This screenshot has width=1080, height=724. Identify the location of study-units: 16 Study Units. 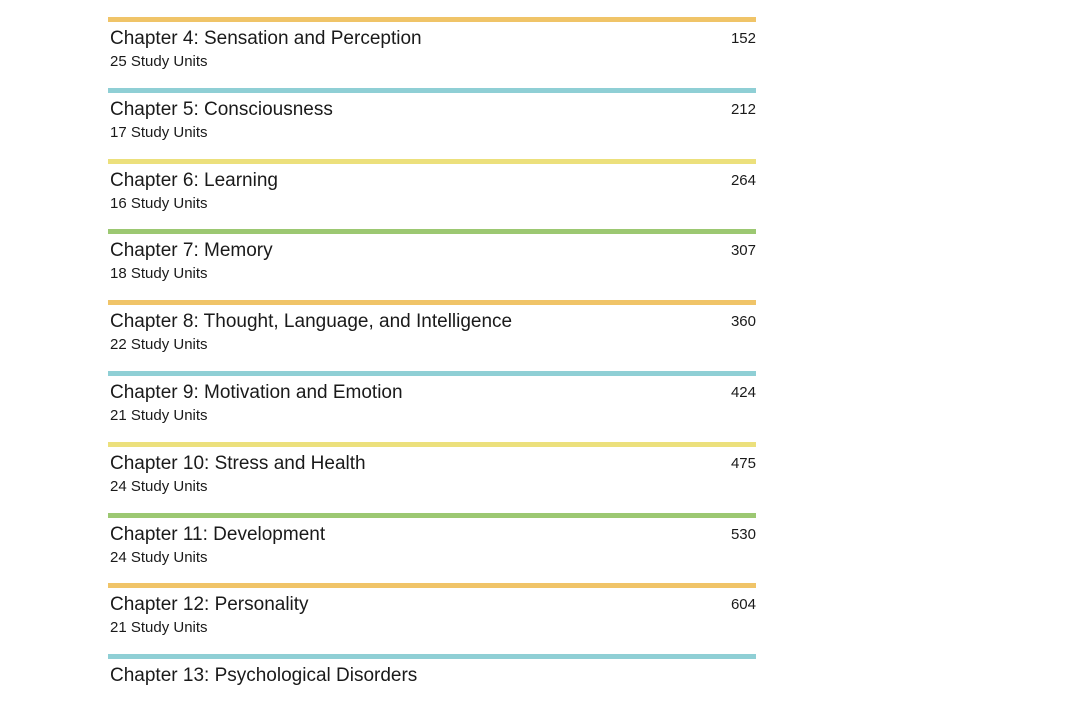
(159, 203).